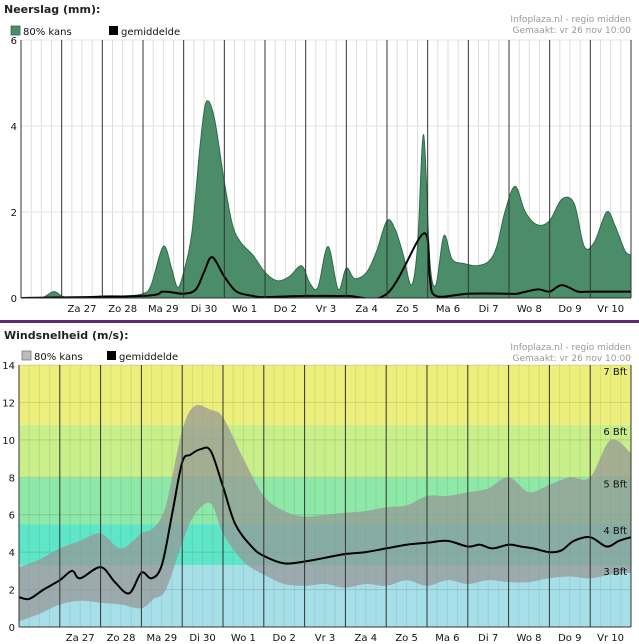  I want to click on beaufort-label-4: 4 Bft, so click(615, 531).